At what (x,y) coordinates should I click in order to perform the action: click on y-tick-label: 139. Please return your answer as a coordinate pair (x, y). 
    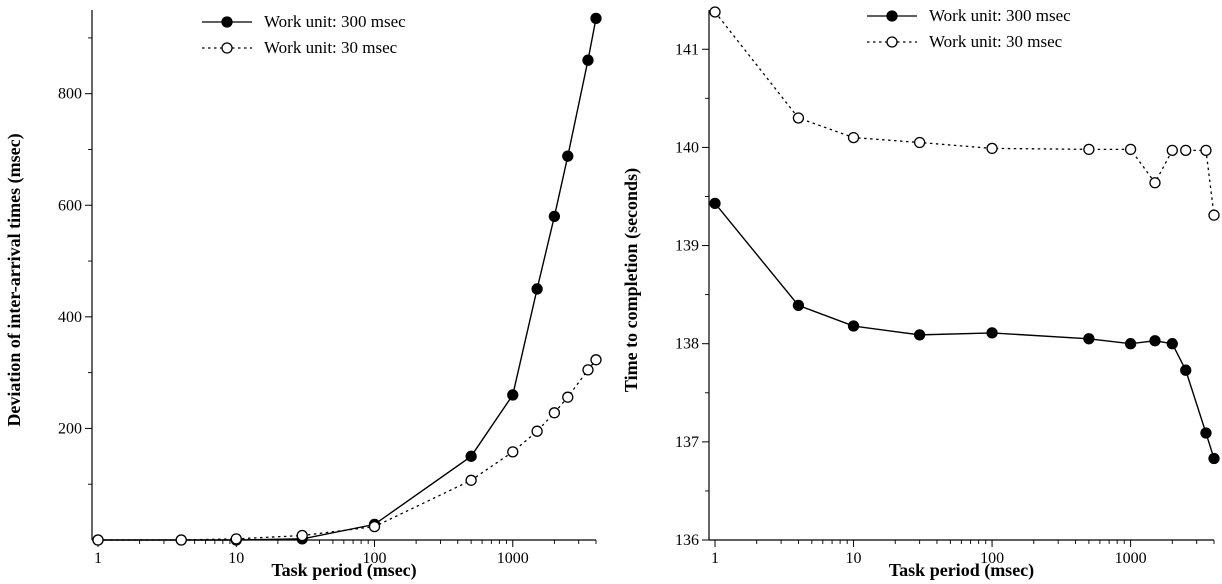
    Looking at the image, I should click on (687, 246).